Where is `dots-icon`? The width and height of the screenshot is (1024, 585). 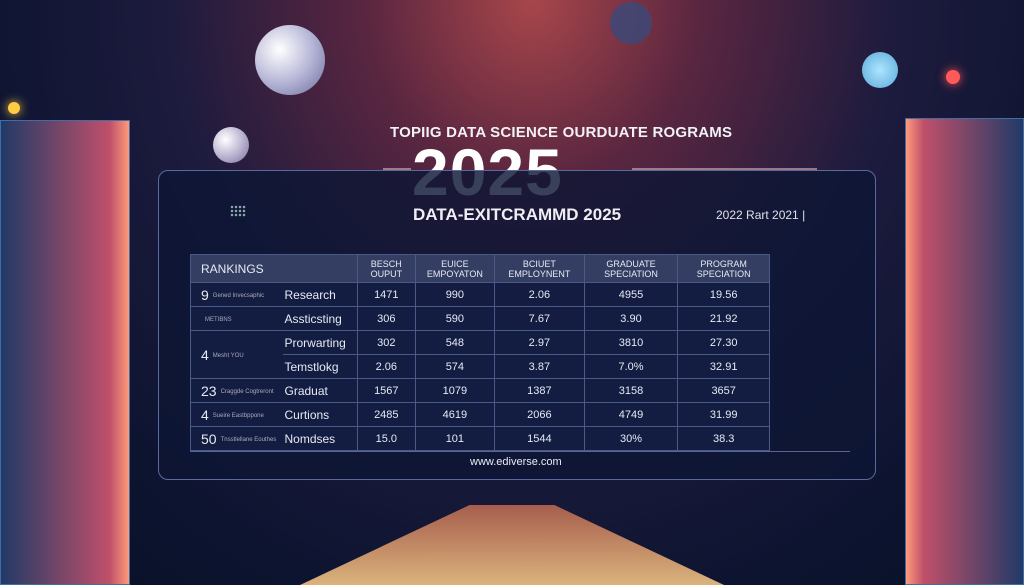 dots-icon is located at coordinates (238, 211).